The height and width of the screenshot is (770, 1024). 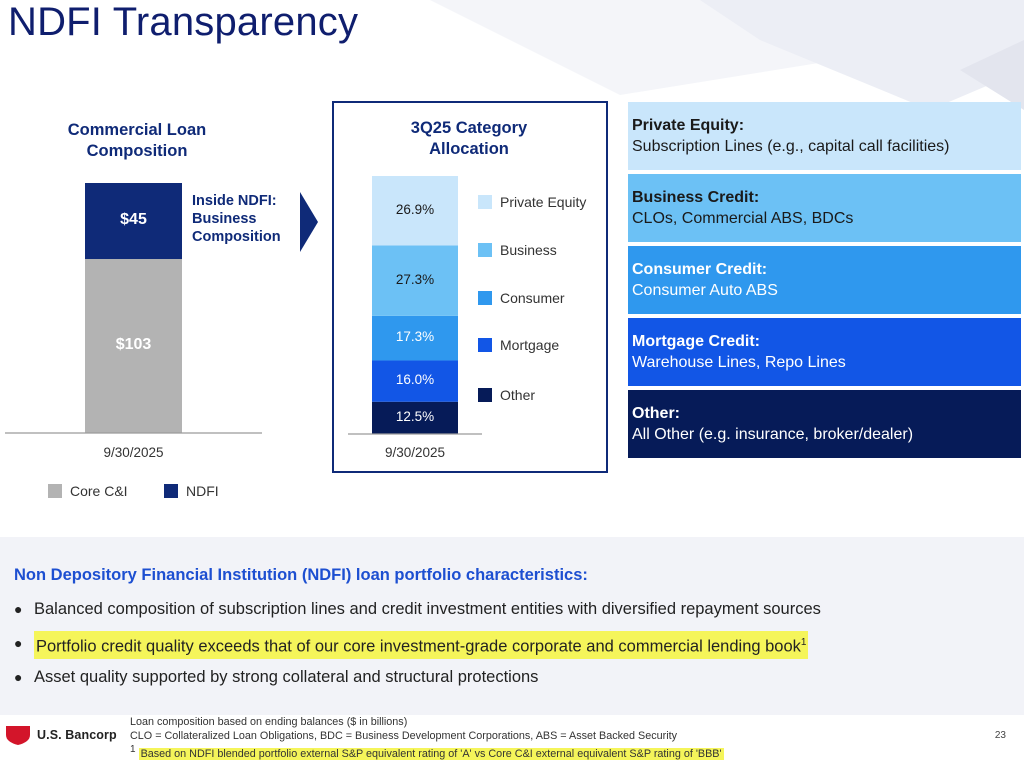 What do you see at coordinates (656, 413) in the screenshot?
I see `category-heading: Other:` at bounding box center [656, 413].